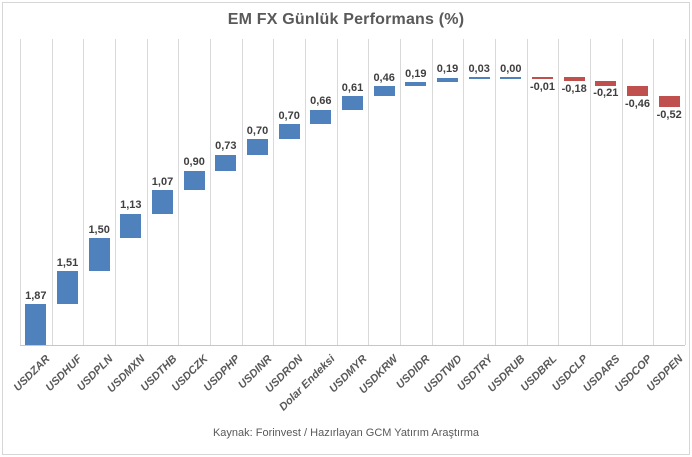 The image size is (692, 457). I want to click on waterfall-bar-USDRON, so click(289, 132).